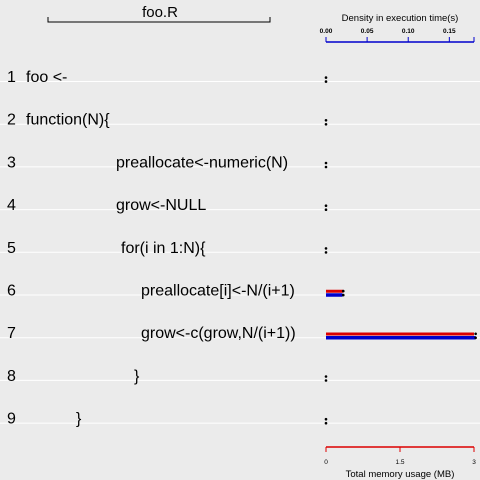 The image size is (480, 480). What do you see at coordinates (218, 291) in the screenshot?
I see `code-line: preallocate[i]<-N/(i+1)` at bounding box center [218, 291].